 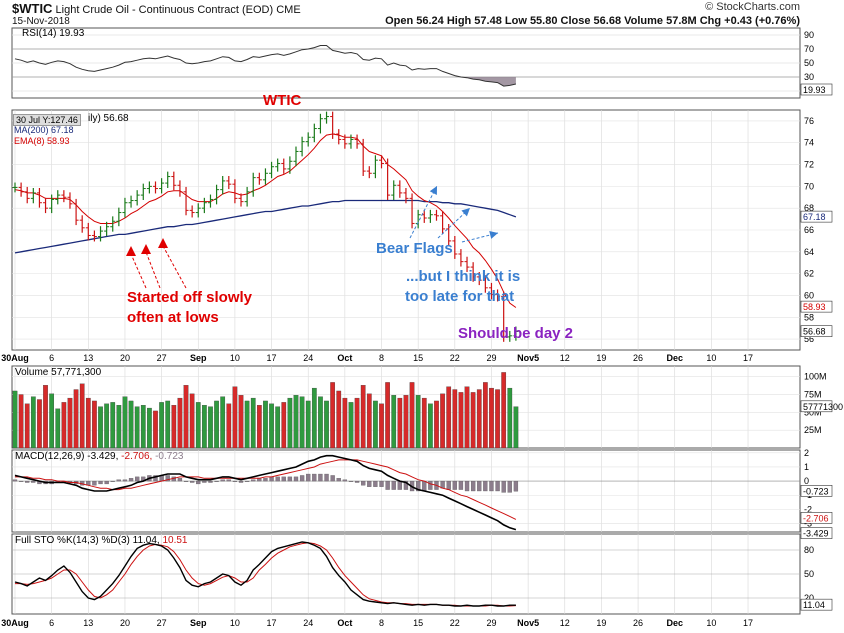 What do you see at coordinates (806, 453) in the screenshot?
I see `macd-tick-0: 2` at bounding box center [806, 453].